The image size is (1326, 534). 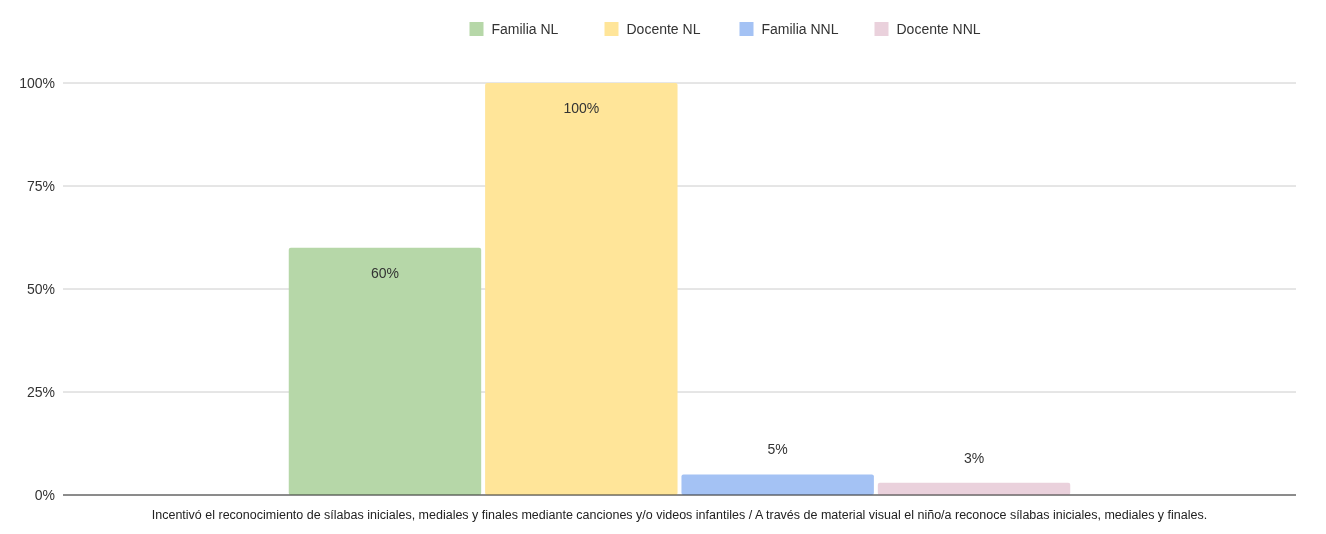 I want to click on legend-label: Docente NL, so click(x=663, y=29).